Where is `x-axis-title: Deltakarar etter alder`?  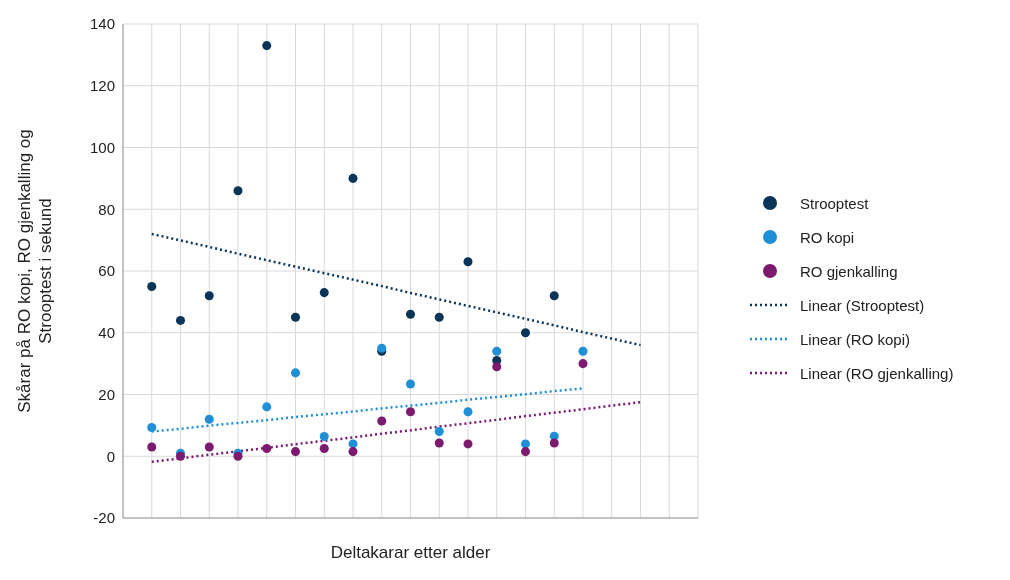
x-axis-title: Deltakarar etter alder is located at coordinates (410, 552).